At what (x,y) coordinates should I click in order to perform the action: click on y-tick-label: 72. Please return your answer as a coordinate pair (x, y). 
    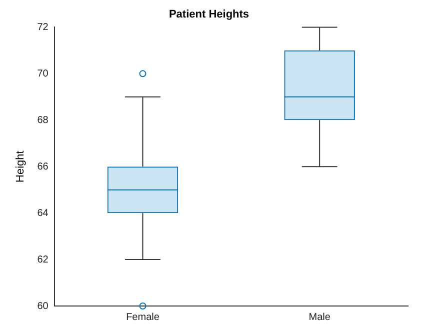
    Looking at the image, I should click on (43, 27).